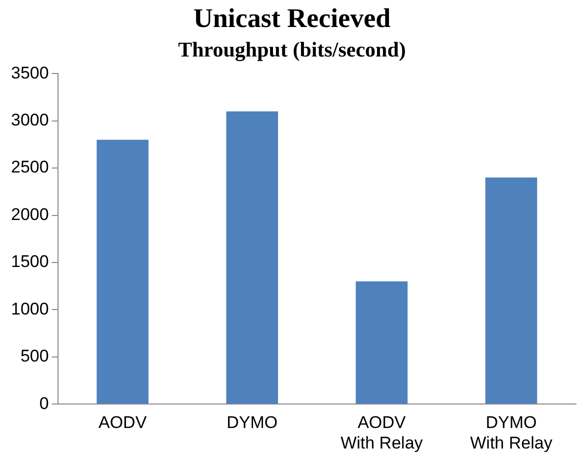  Describe the element at coordinates (29, 308) in the screenshot. I see `y-tick-label: 1000` at that location.